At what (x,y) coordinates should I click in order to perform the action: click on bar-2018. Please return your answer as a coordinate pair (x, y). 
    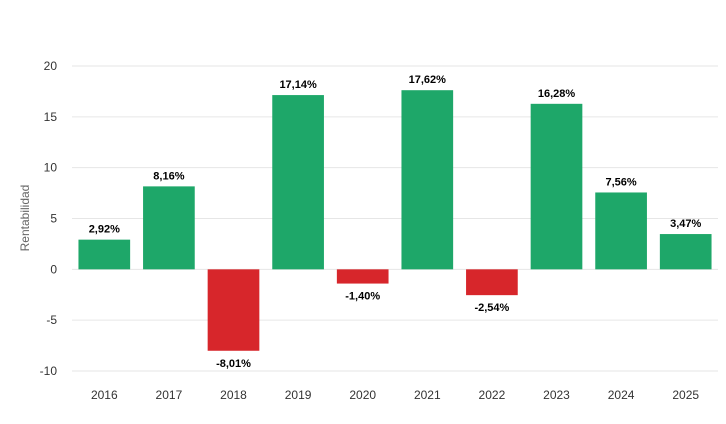
    Looking at the image, I should click on (233, 310).